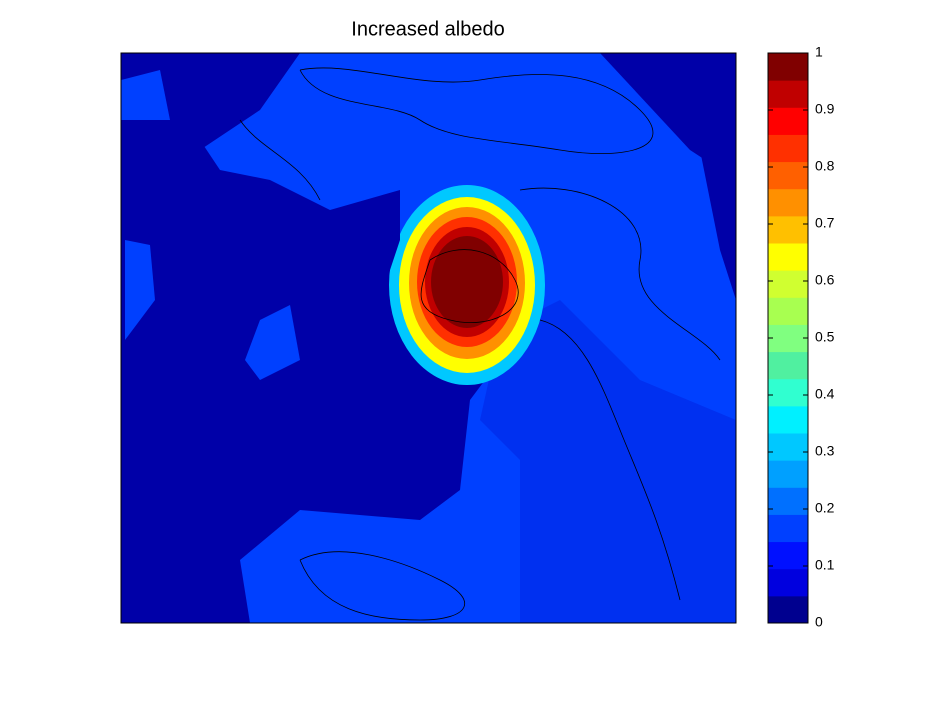 Image resolution: width=933 pixels, height=705 pixels. What do you see at coordinates (825, 565) in the screenshot?
I see `colorbar-tick-label: 0.1` at bounding box center [825, 565].